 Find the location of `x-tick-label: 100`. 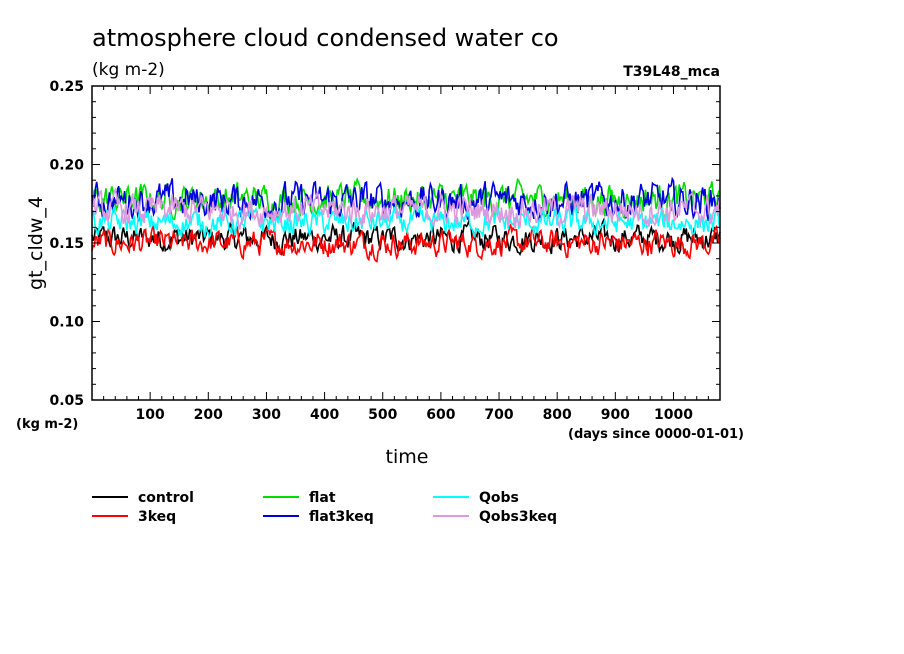

x-tick-label: 100 is located at coordinates (150, 415).